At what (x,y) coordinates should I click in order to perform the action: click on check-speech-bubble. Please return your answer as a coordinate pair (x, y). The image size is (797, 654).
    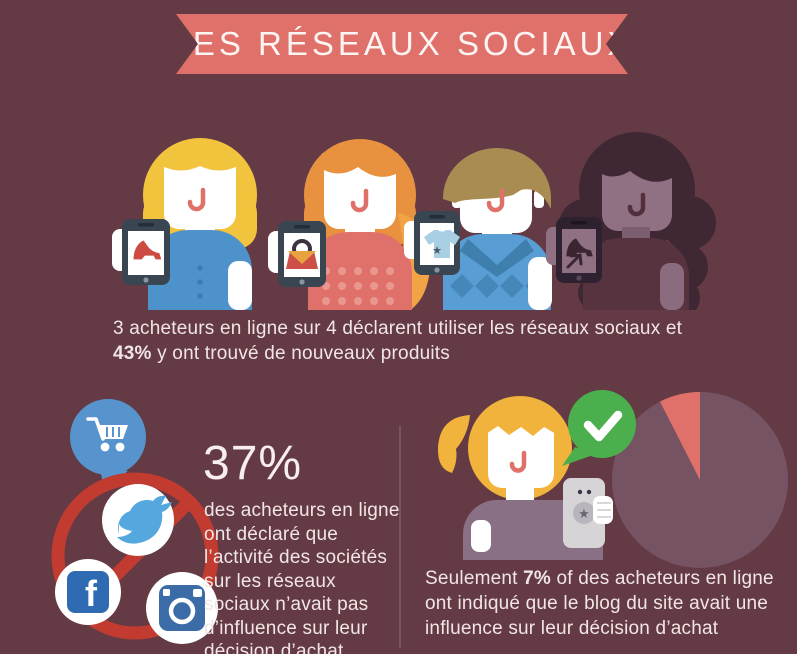
    Looking at the image, I should click on (599, 428).